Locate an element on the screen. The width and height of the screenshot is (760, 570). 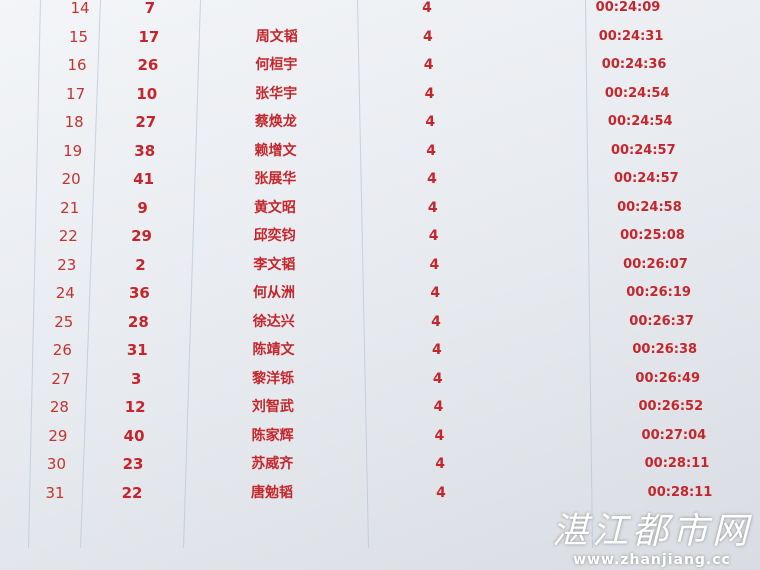
time-cell: 00:26:37 is located at coordinates (661, 321).